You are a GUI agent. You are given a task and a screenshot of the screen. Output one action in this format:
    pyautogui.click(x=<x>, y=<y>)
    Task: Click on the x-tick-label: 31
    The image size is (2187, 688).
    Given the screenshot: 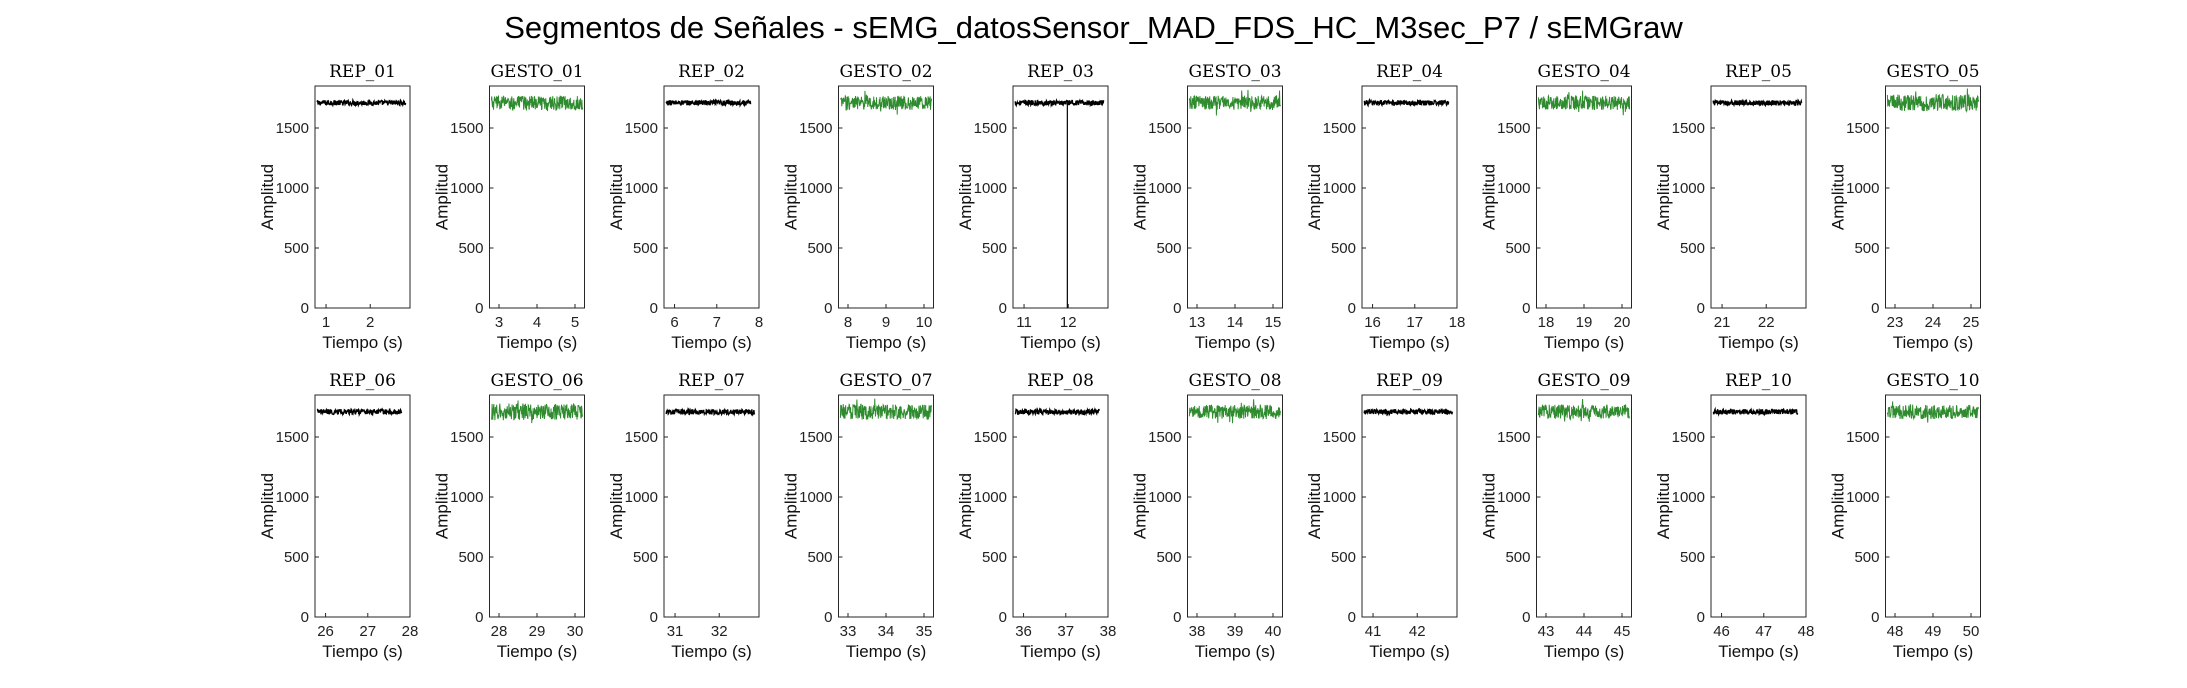 What is the action you would take?
    pyautogui.click(x=675, y=631)
    